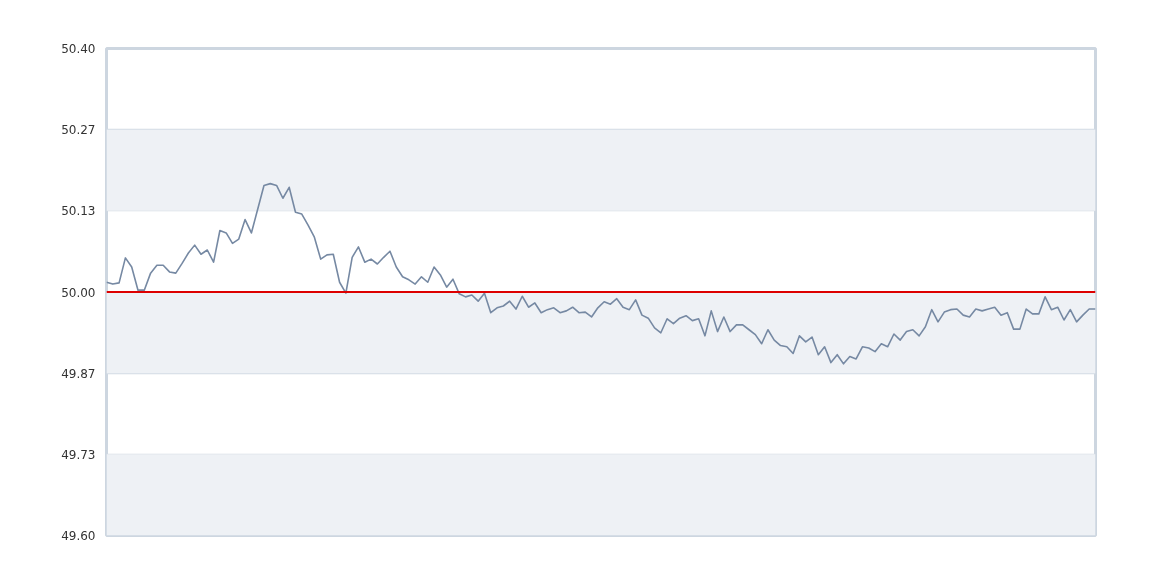 The width and height of the screenshot is (1157, 587). Describe the element at coordinates (78, 211) in the screenshot. I see `y-tick-label: 50.13` at that location.